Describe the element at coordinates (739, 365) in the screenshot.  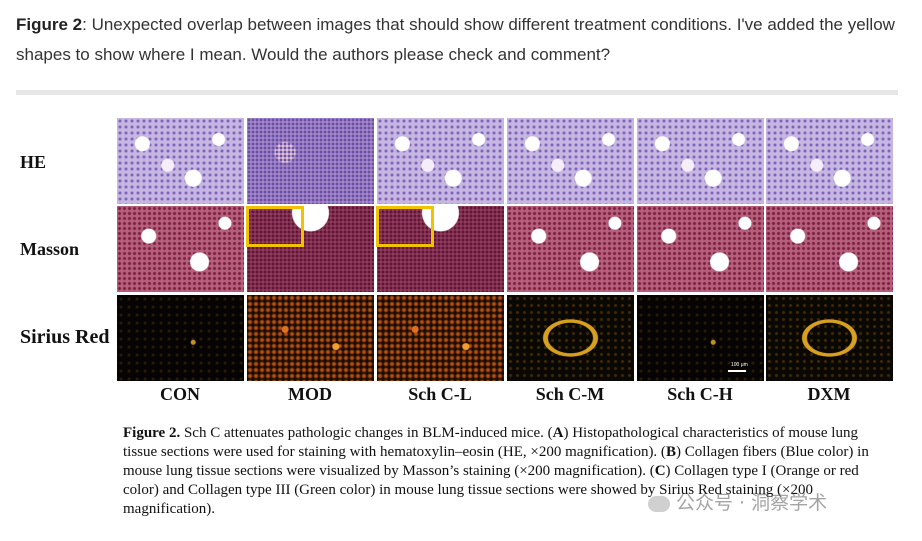
I see `scale-bar-label: 100 μm` at that location.